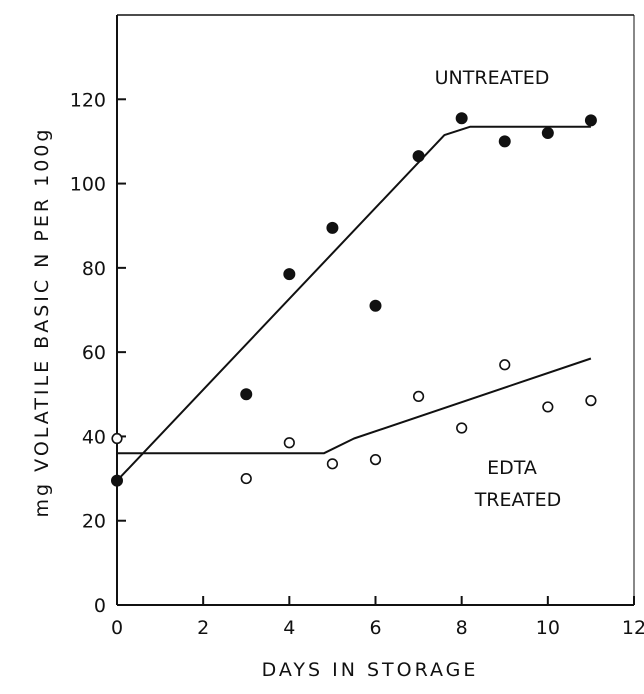  I want to click on y-tick-label: 20, so click(94, 522).